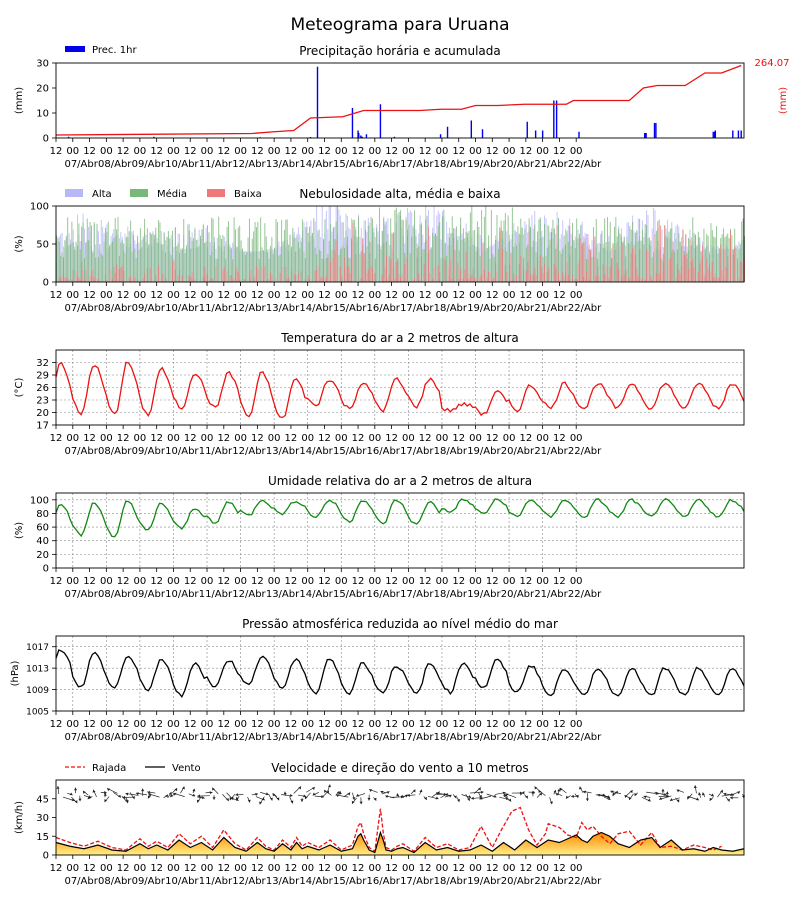 The height and width of the screenshot is (900, 800). What do you see at coordinates (182, 451) in the screenshot?
I see `x-day-label: 10/Abr` at bounding box center [182, 451].